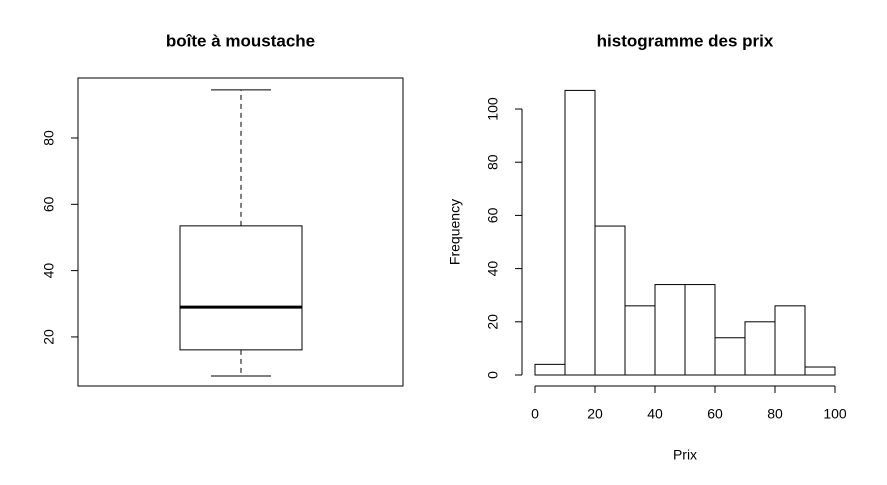 This screenshot has height=485, width=887. Describe the element at coordinates (685, 455) in the screenshot. I see `x-axis-label: Prix` at that location.